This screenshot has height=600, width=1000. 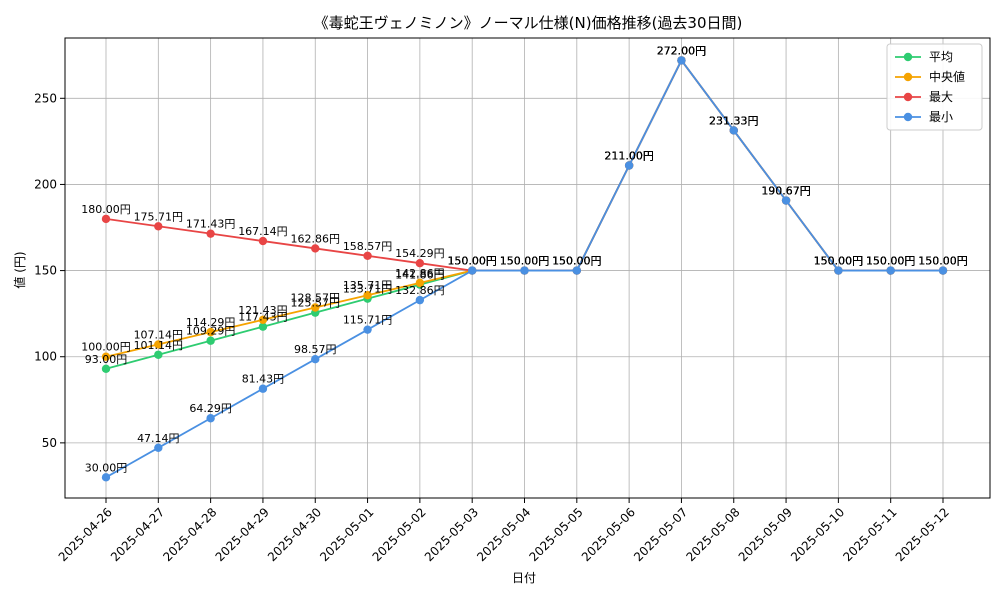 What do you see at coordinates (941, 117) in the screenshot?
I see `legend-entry: 最小` at bounding box center [941, 117].